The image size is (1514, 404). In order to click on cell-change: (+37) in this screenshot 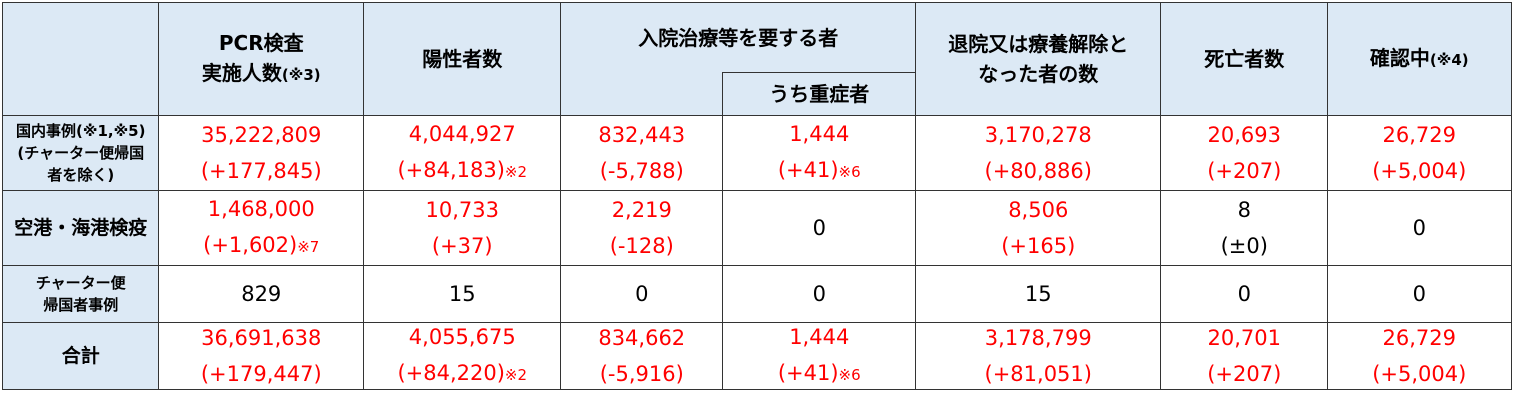, I will do `click(462, 246)`.